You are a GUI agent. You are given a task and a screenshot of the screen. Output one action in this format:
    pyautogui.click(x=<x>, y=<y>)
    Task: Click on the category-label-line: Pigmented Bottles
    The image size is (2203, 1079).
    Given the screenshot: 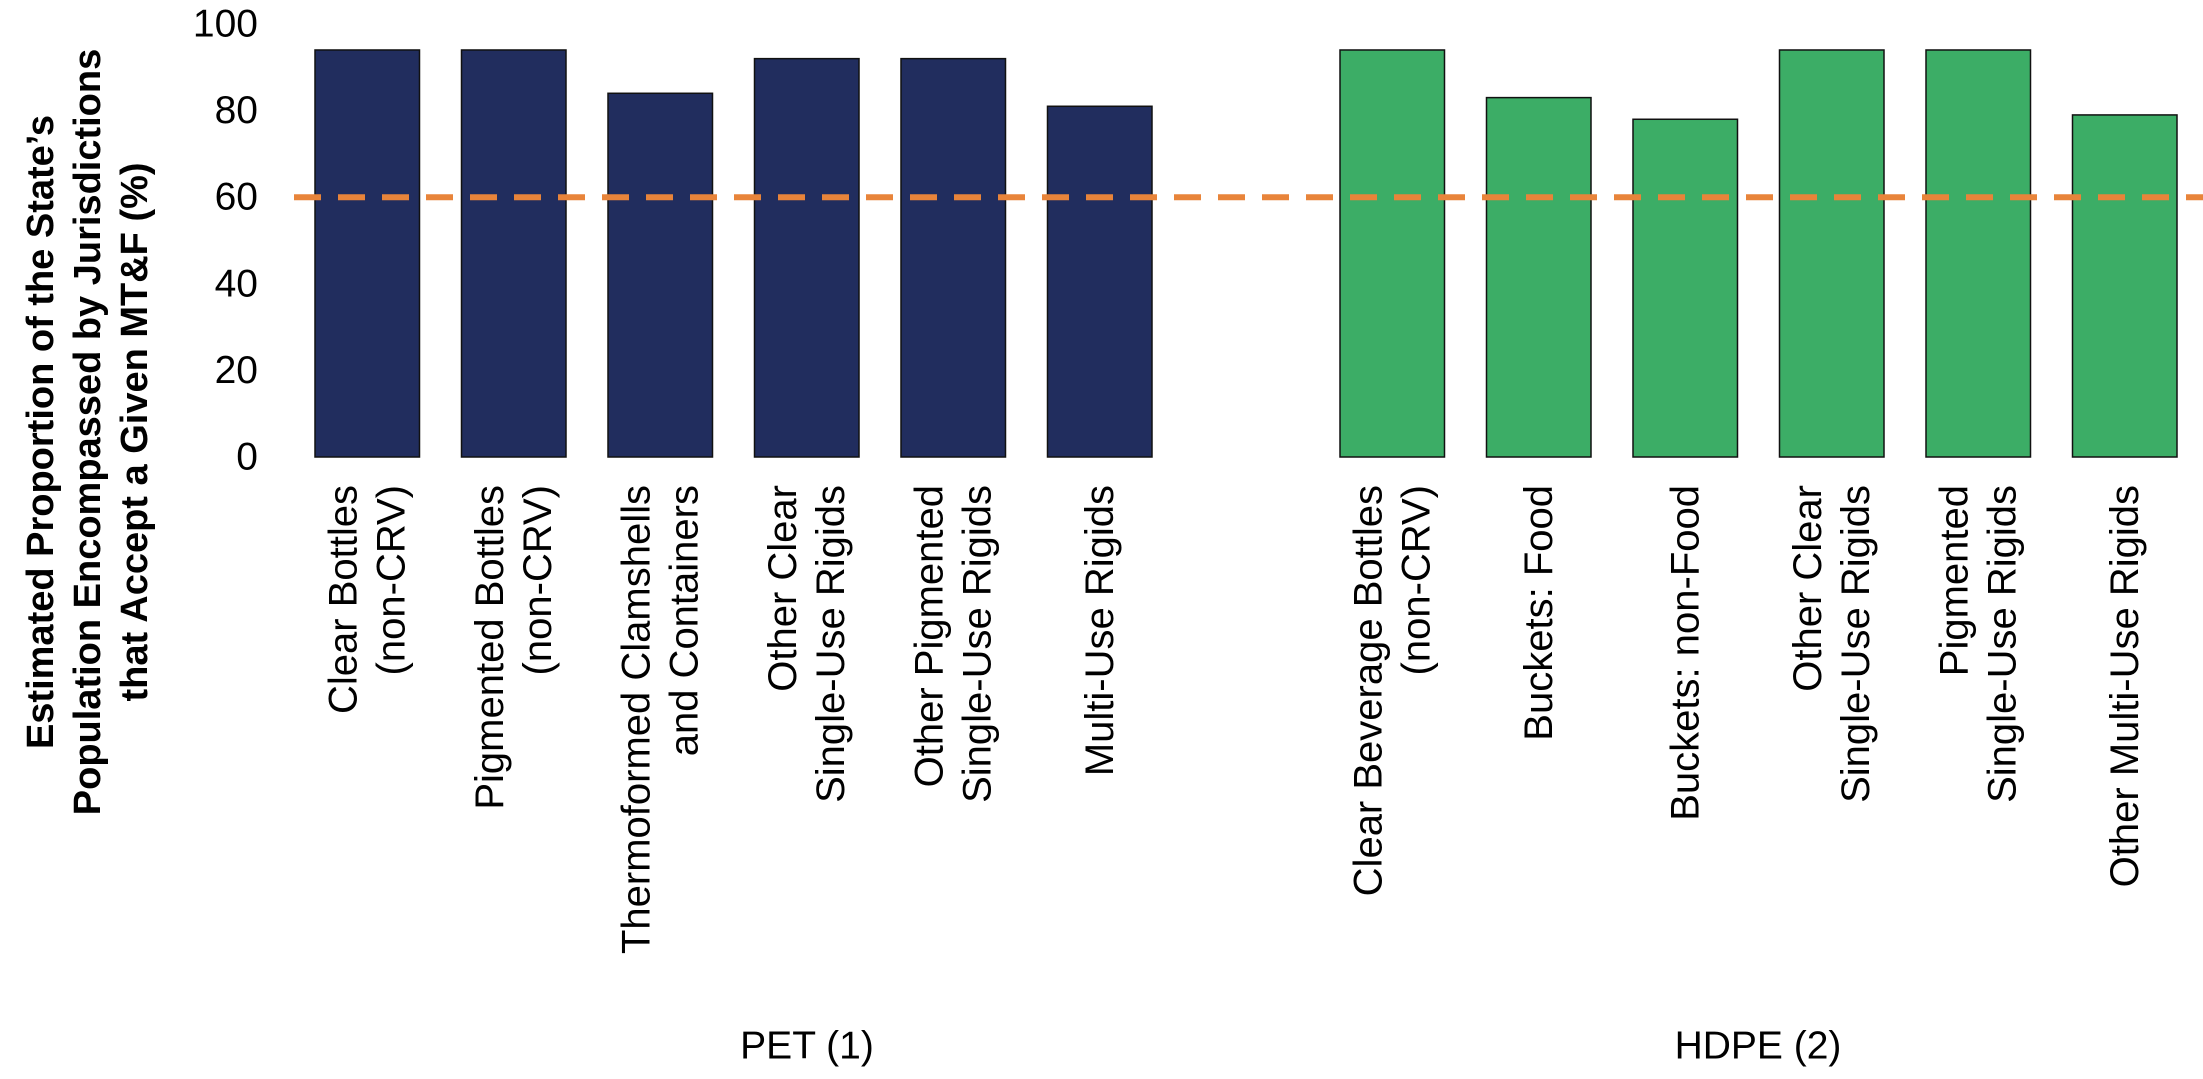 What is the action you would take?
    pyautogui.click(x=490, y=647)
    